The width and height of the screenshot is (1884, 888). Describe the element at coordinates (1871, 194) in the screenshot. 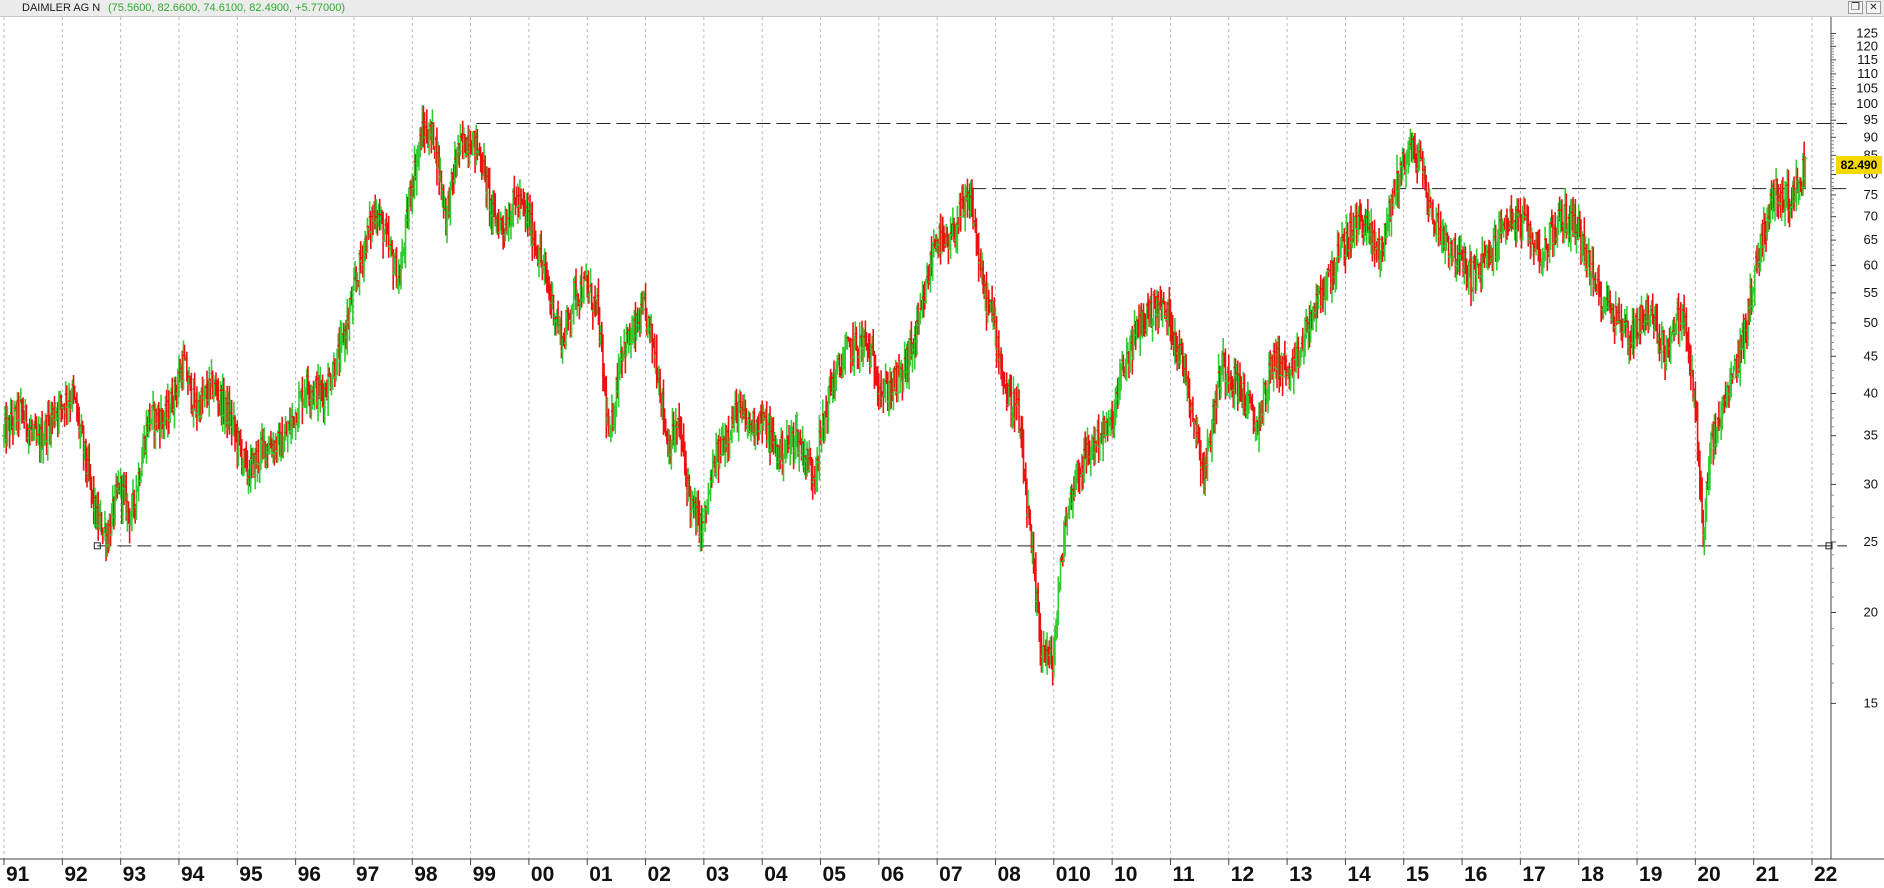

I see `y-tick-label: 75` at that location.